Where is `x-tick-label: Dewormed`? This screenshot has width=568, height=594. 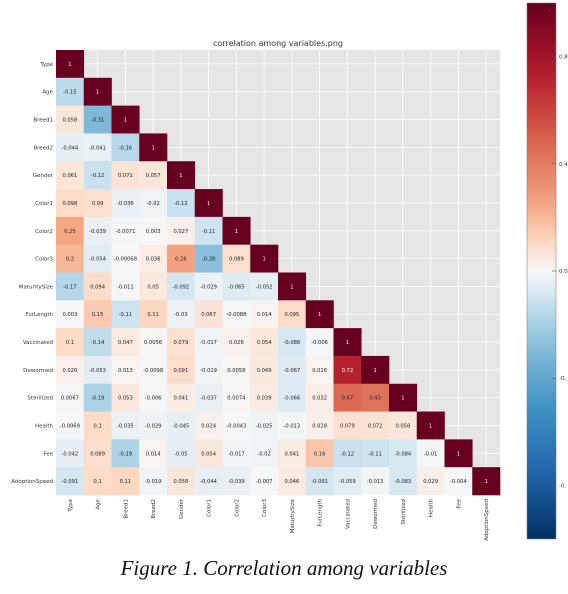 x-tick-label: Dewormed is located at coordinates (376, 514).